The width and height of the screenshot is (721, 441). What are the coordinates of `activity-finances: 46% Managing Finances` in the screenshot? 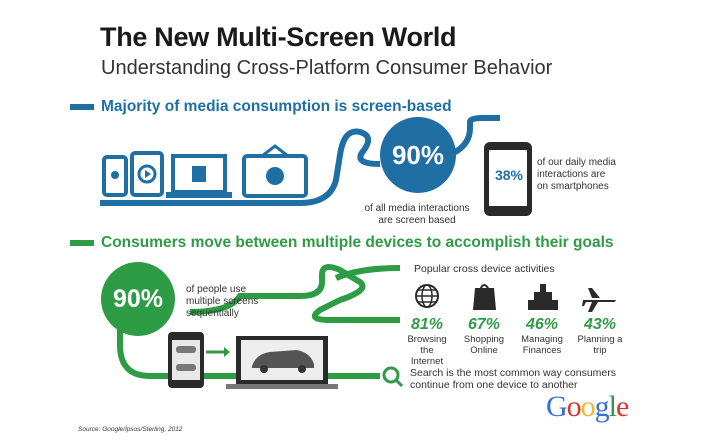 It's located at (542, 336).